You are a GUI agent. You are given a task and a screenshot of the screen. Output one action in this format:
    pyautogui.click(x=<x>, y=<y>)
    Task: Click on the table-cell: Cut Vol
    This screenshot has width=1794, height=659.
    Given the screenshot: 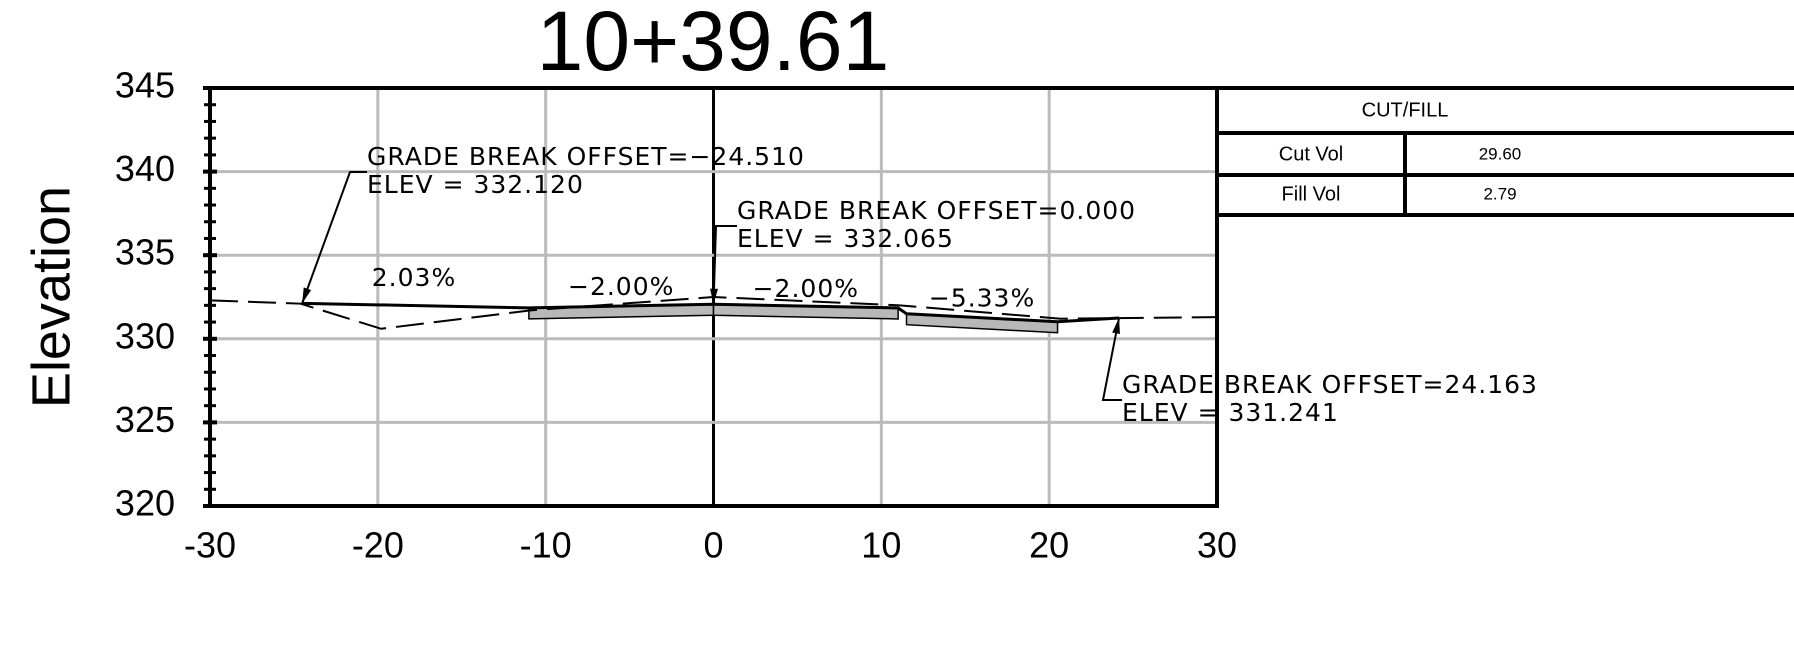 What is the action you would take?
    pyautogui.click(x=1311, y=154)
    